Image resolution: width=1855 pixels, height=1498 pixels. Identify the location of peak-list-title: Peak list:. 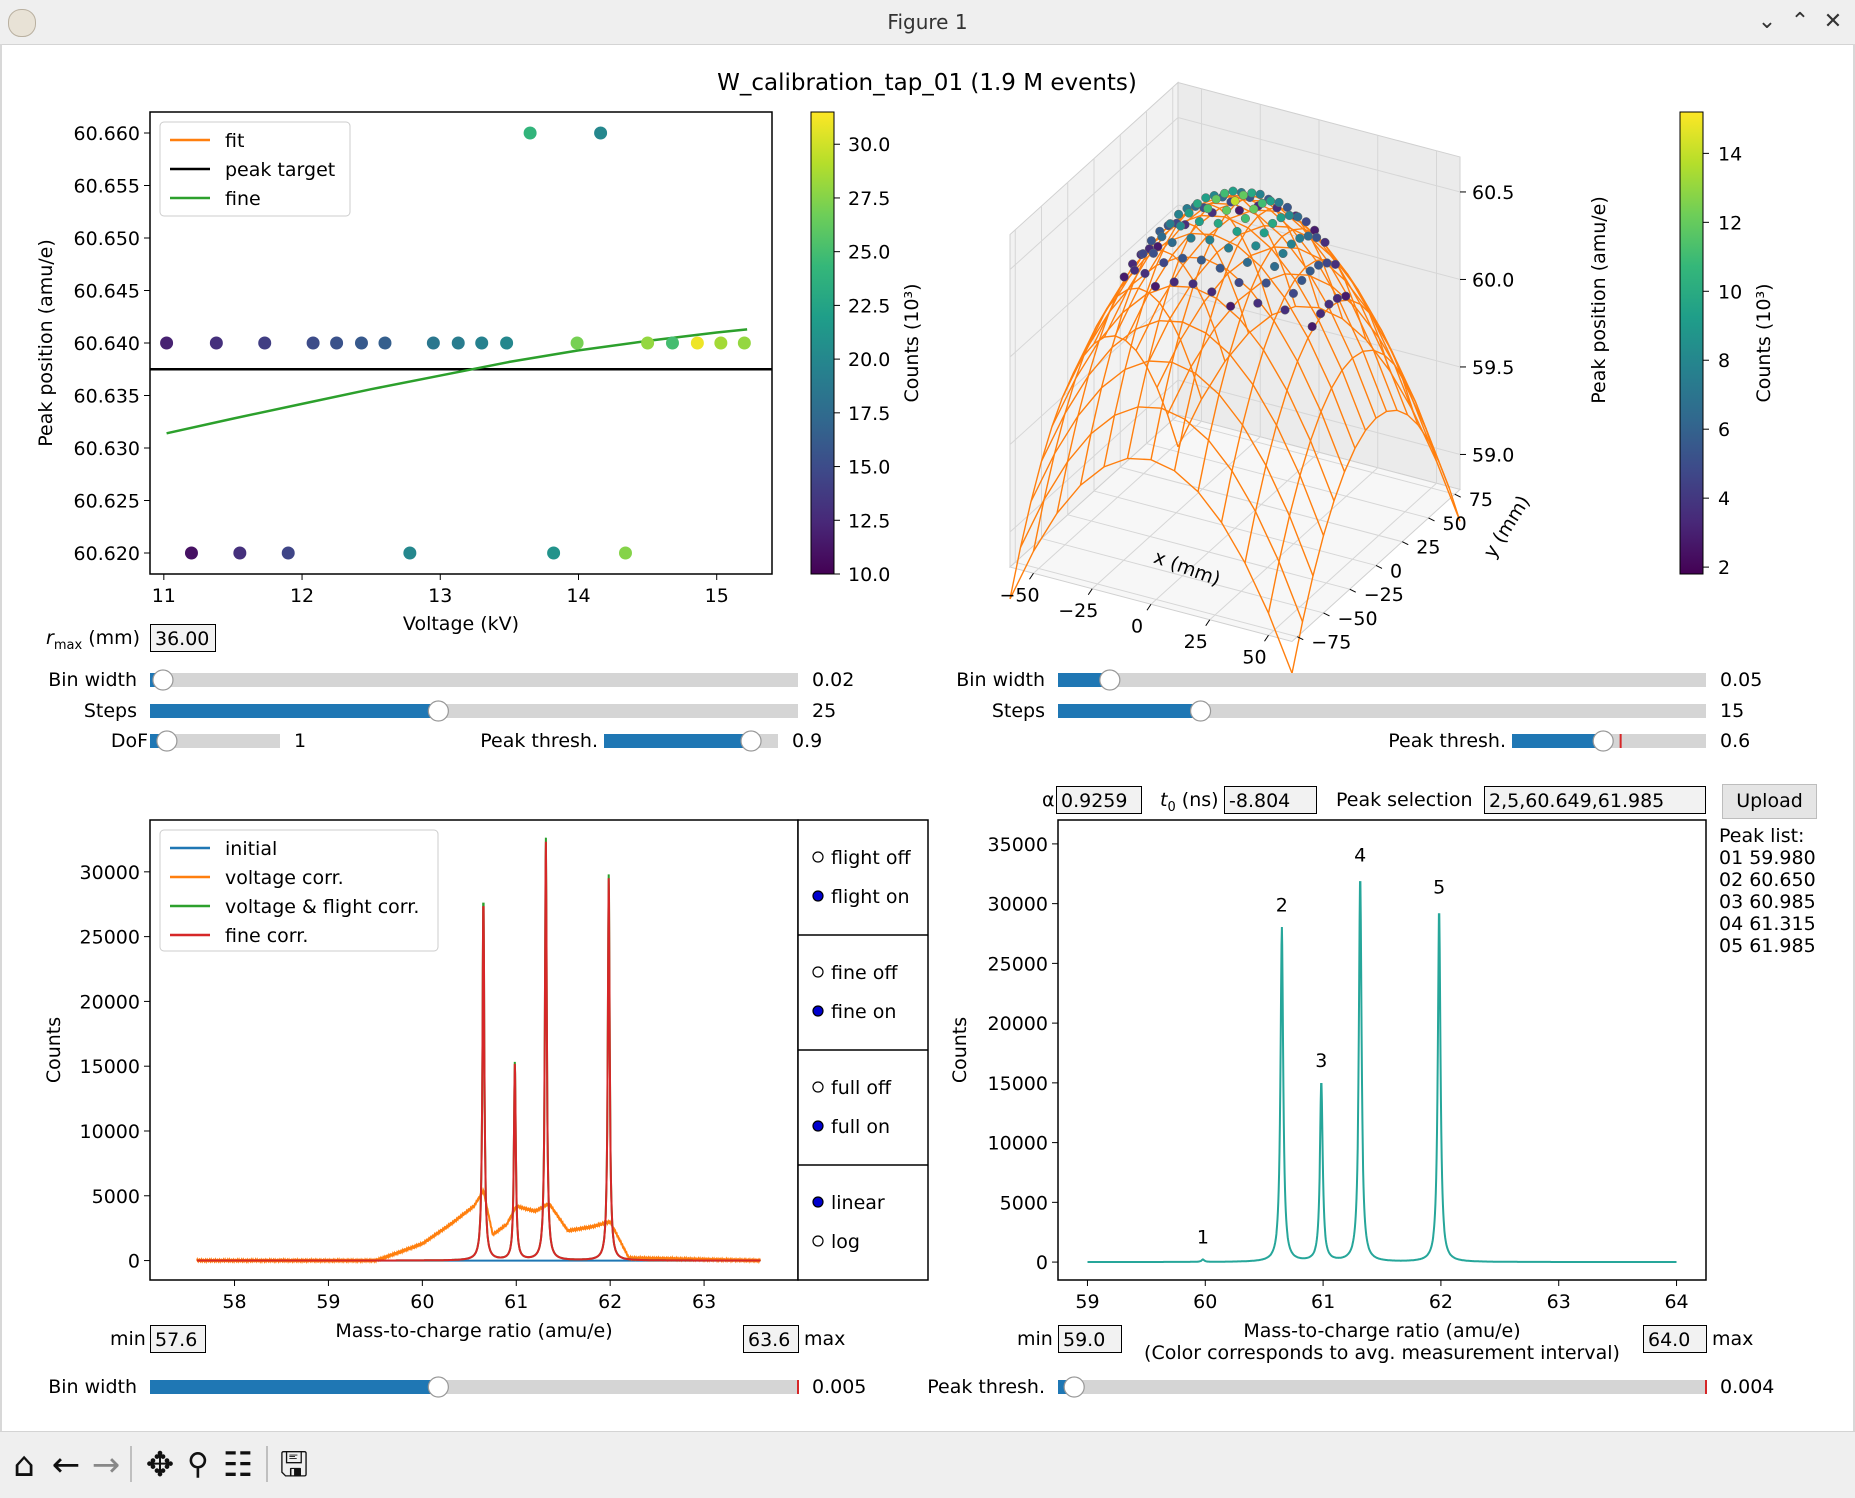
(1762, 836).